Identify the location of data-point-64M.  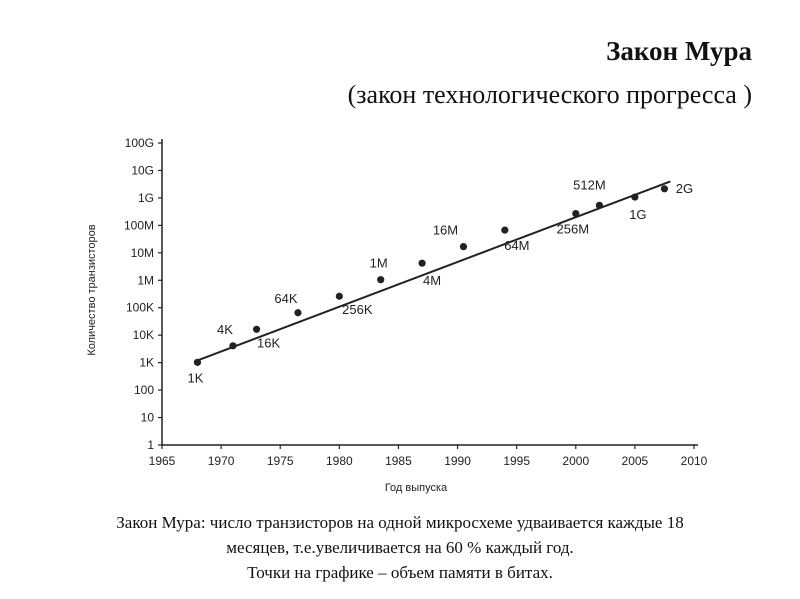
(505, 230).